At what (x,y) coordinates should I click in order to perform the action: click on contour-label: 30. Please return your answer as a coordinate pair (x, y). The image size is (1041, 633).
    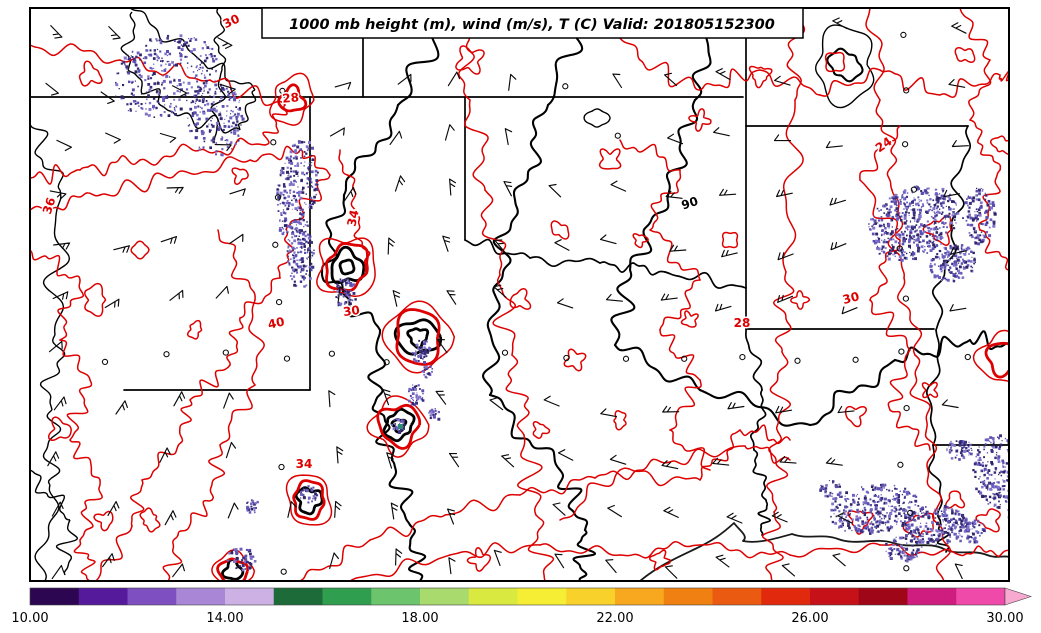
    Looking at the image, I should click on (851, 298).